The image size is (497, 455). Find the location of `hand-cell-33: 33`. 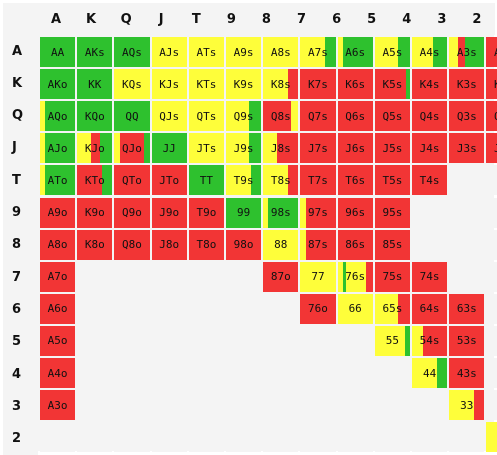

hand-cell-33: 33 is located at coordinates (466, 405).